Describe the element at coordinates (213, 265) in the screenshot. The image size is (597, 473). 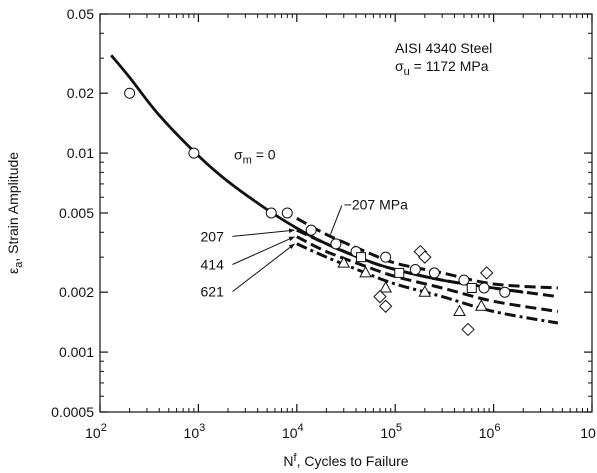
I see `label-414: 414` at that location.